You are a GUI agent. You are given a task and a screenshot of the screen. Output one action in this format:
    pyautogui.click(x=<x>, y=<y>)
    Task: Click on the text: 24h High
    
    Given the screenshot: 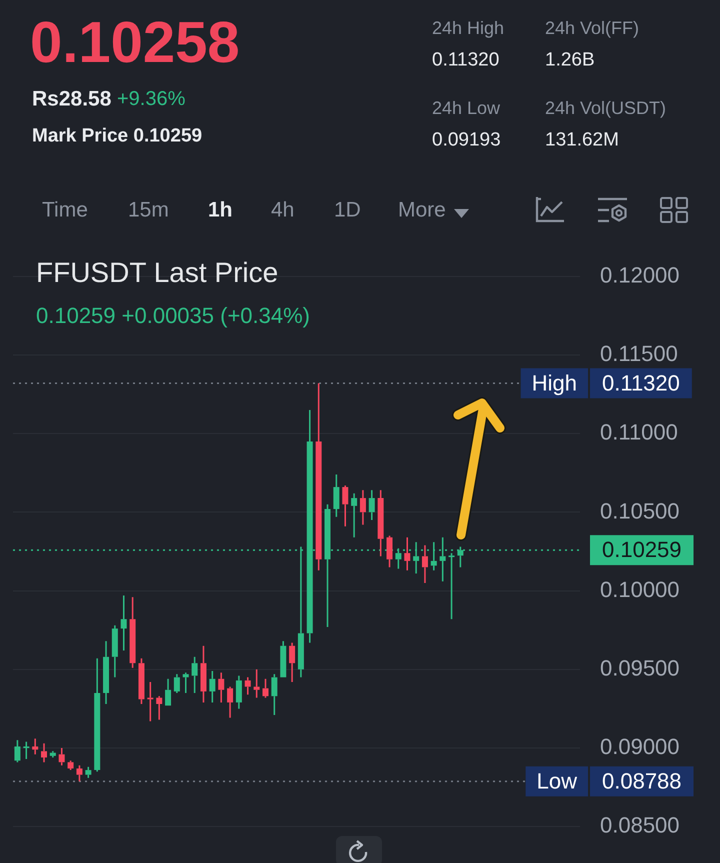 What is the action you would take?
    pyautogui.click(x=468, y=28)
    